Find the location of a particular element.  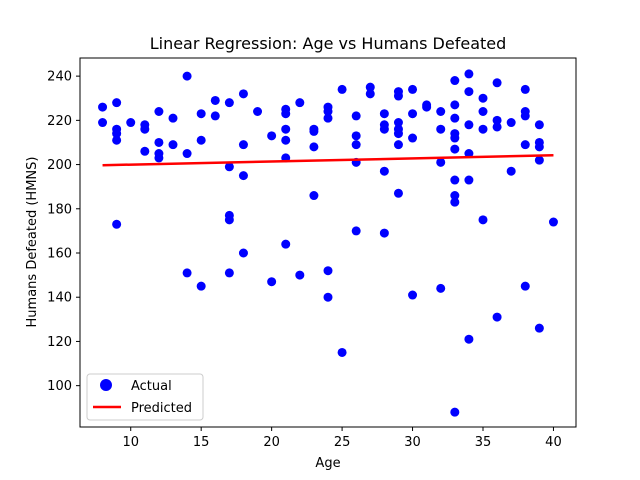

y-tick-label: 220 is located at coordinates (59, 121).